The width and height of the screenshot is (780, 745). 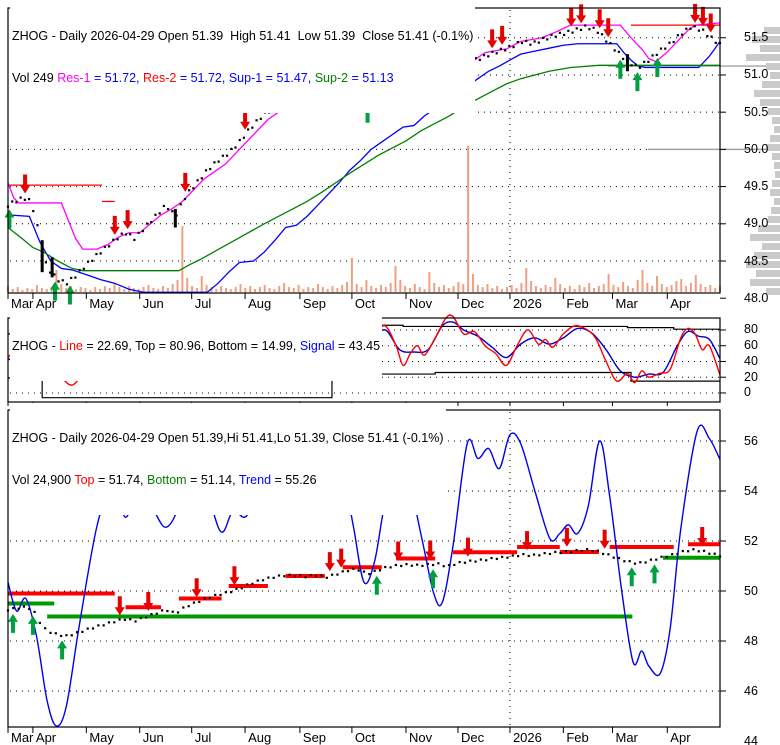 What do you see at coordinates (166, 480) in the screenshot?
I see `legend-run: Bottom` at bounding box center [166, 480].